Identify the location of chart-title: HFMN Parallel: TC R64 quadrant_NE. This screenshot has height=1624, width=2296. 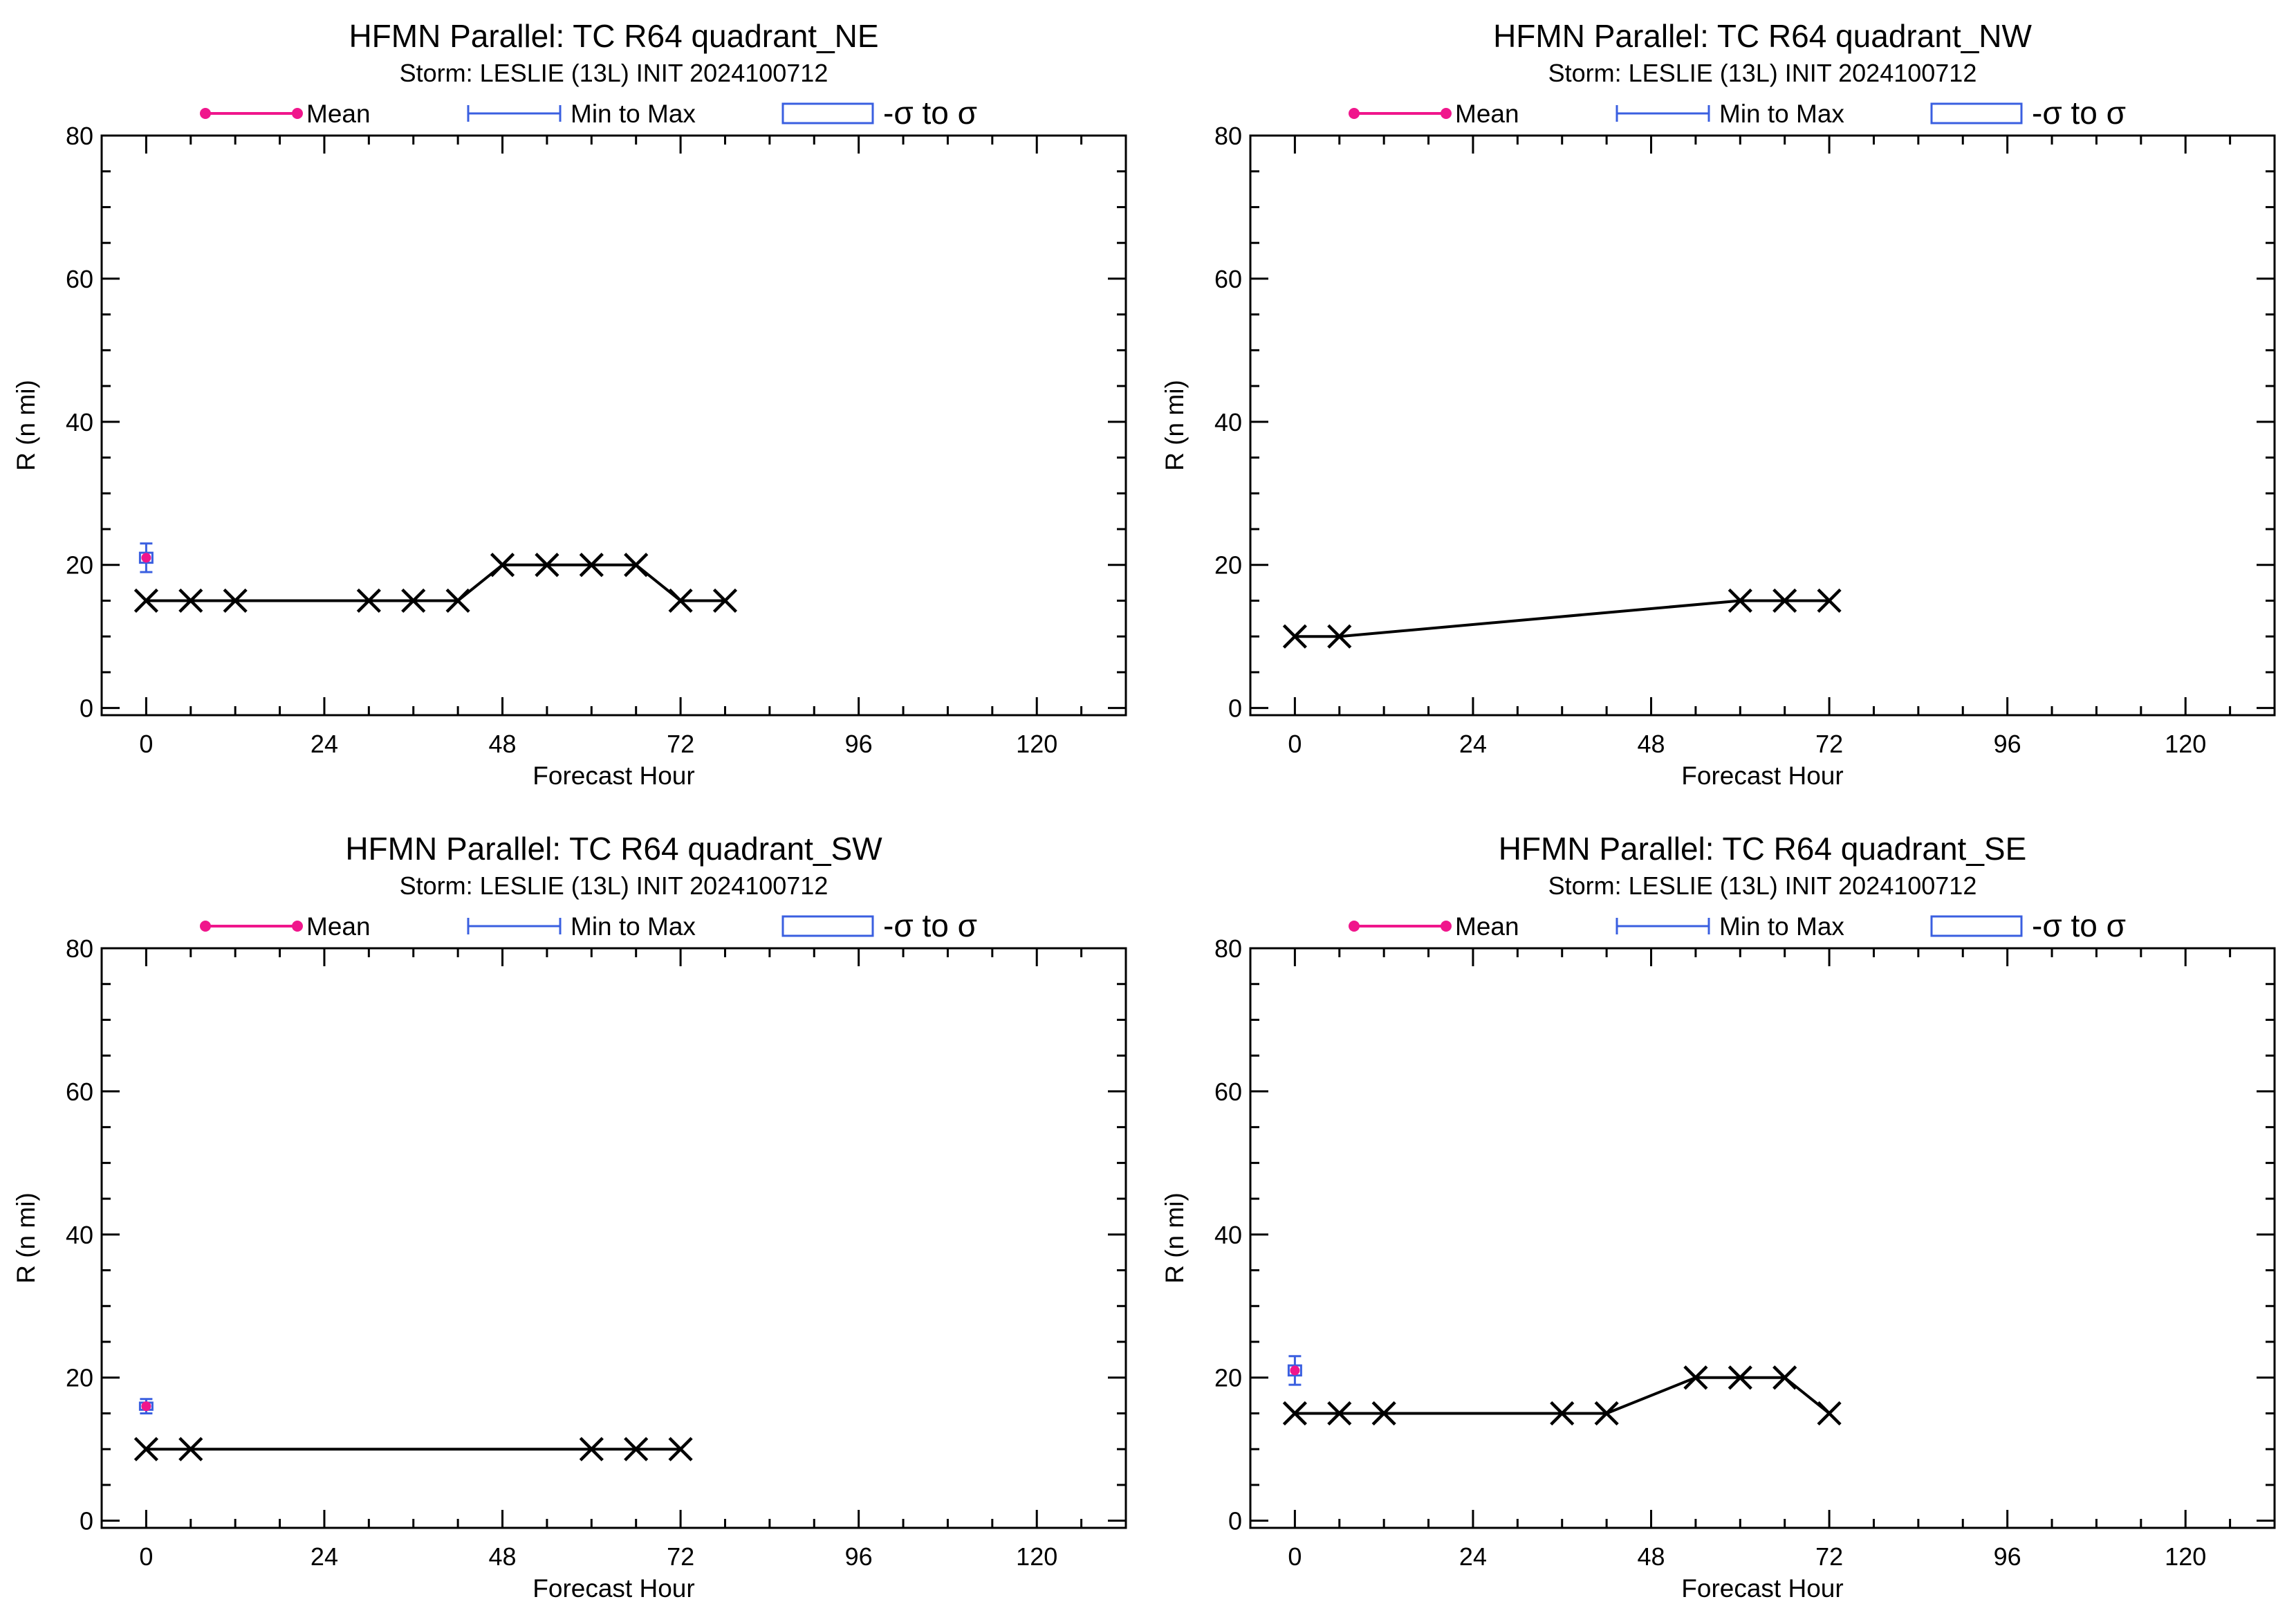
(613, 36).